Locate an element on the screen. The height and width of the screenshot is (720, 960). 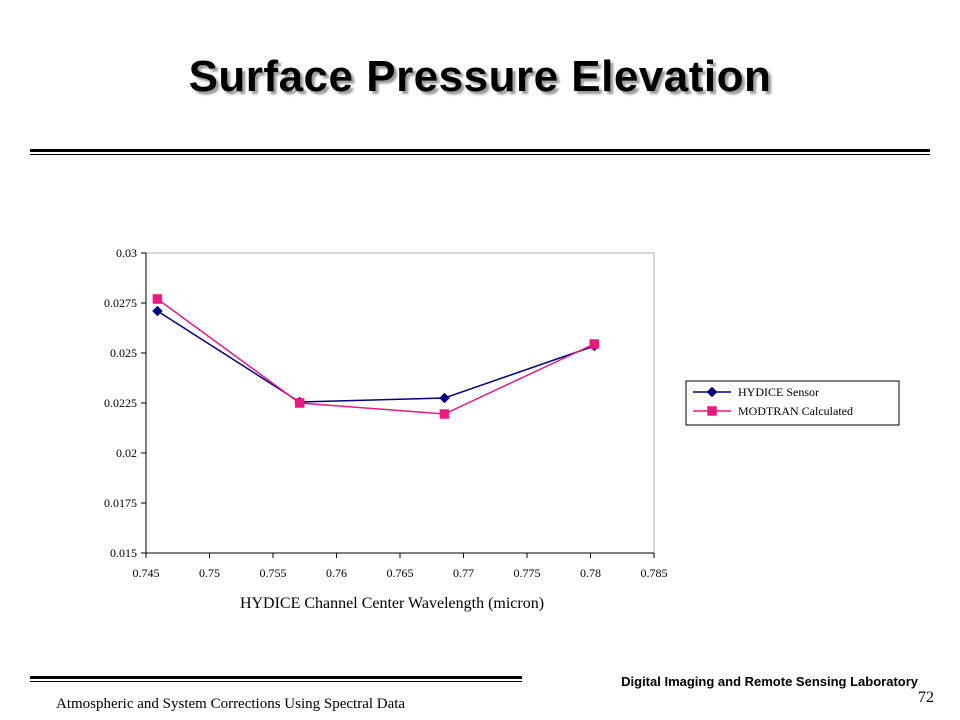
slide-title: Surface Pressure Elevation is located at coordinates (480, 76).